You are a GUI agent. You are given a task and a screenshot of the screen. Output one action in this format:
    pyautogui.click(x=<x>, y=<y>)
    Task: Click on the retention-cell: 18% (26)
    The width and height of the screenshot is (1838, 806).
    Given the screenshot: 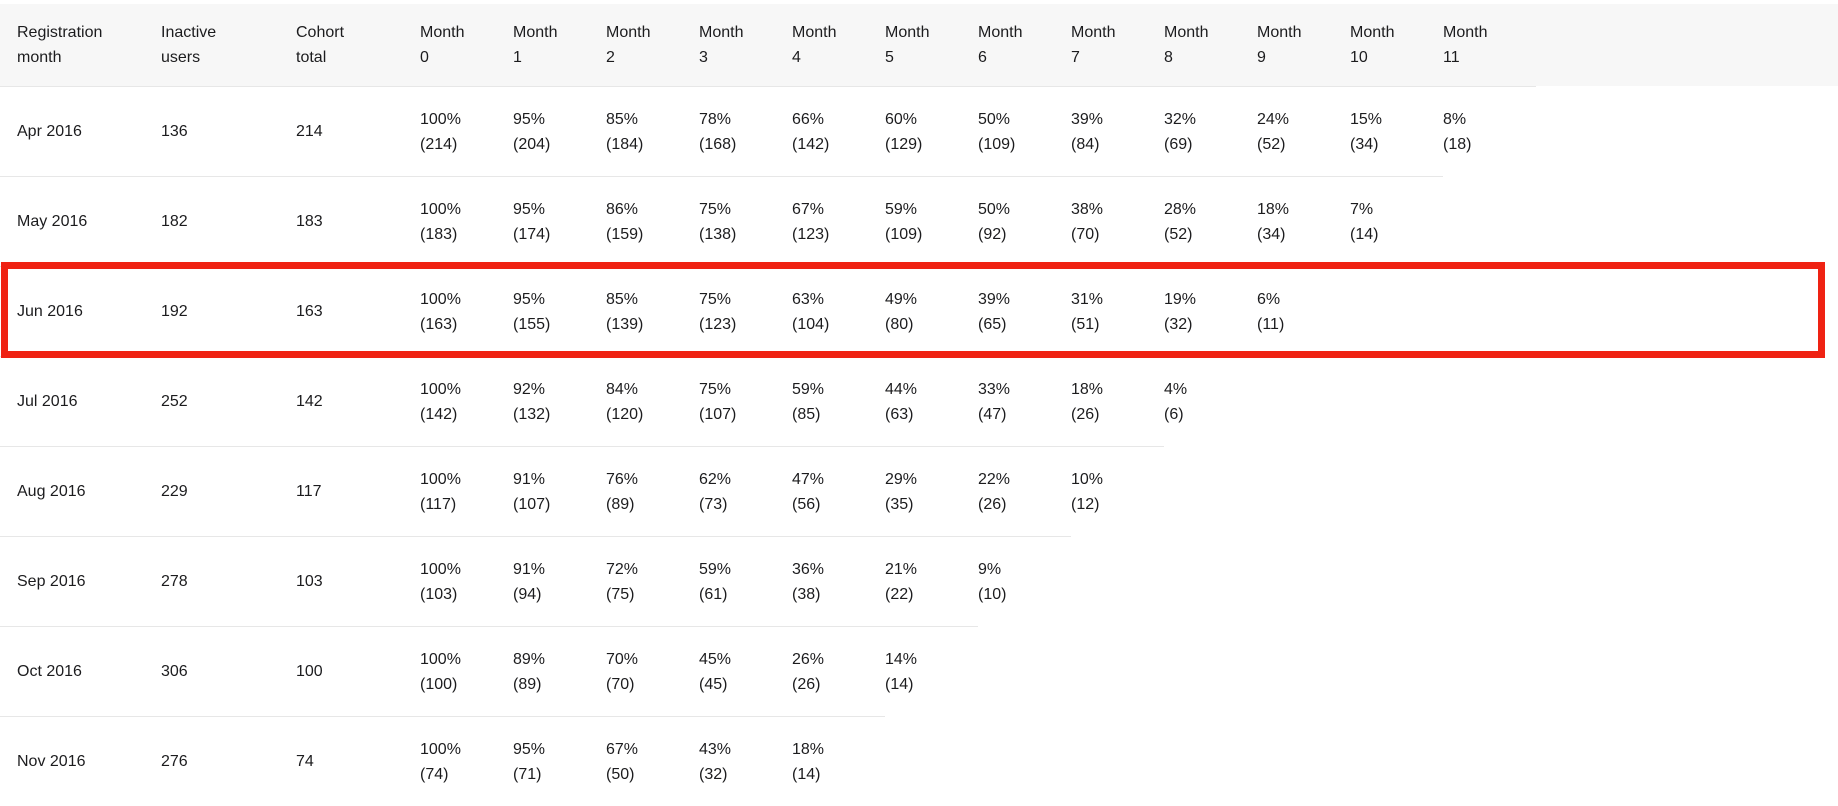 What is the action you would take?
    pyautogui.click(x=1117, y=401)
    